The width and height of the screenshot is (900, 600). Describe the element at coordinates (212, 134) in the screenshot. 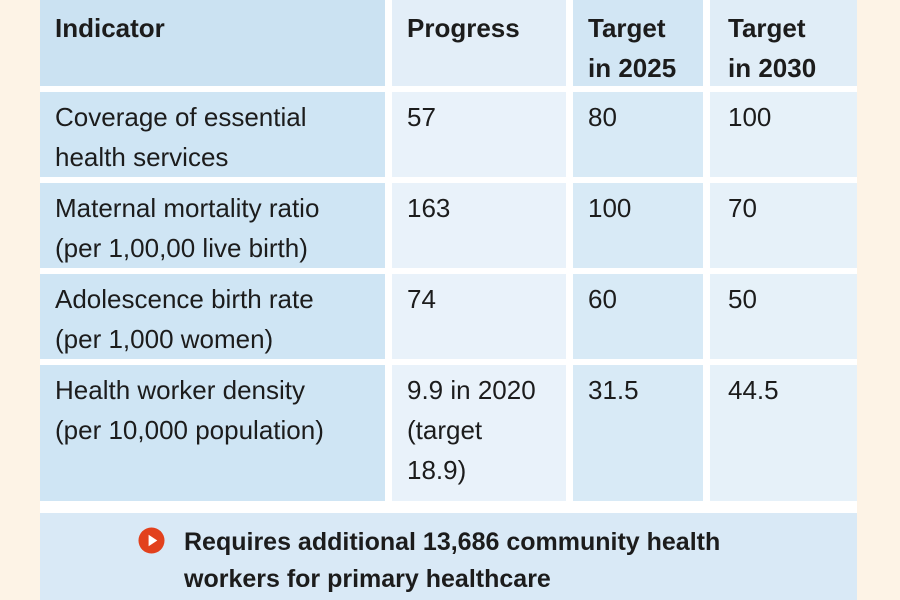

I see `table-cell-indicator: Coverage of essential health services` at that location.